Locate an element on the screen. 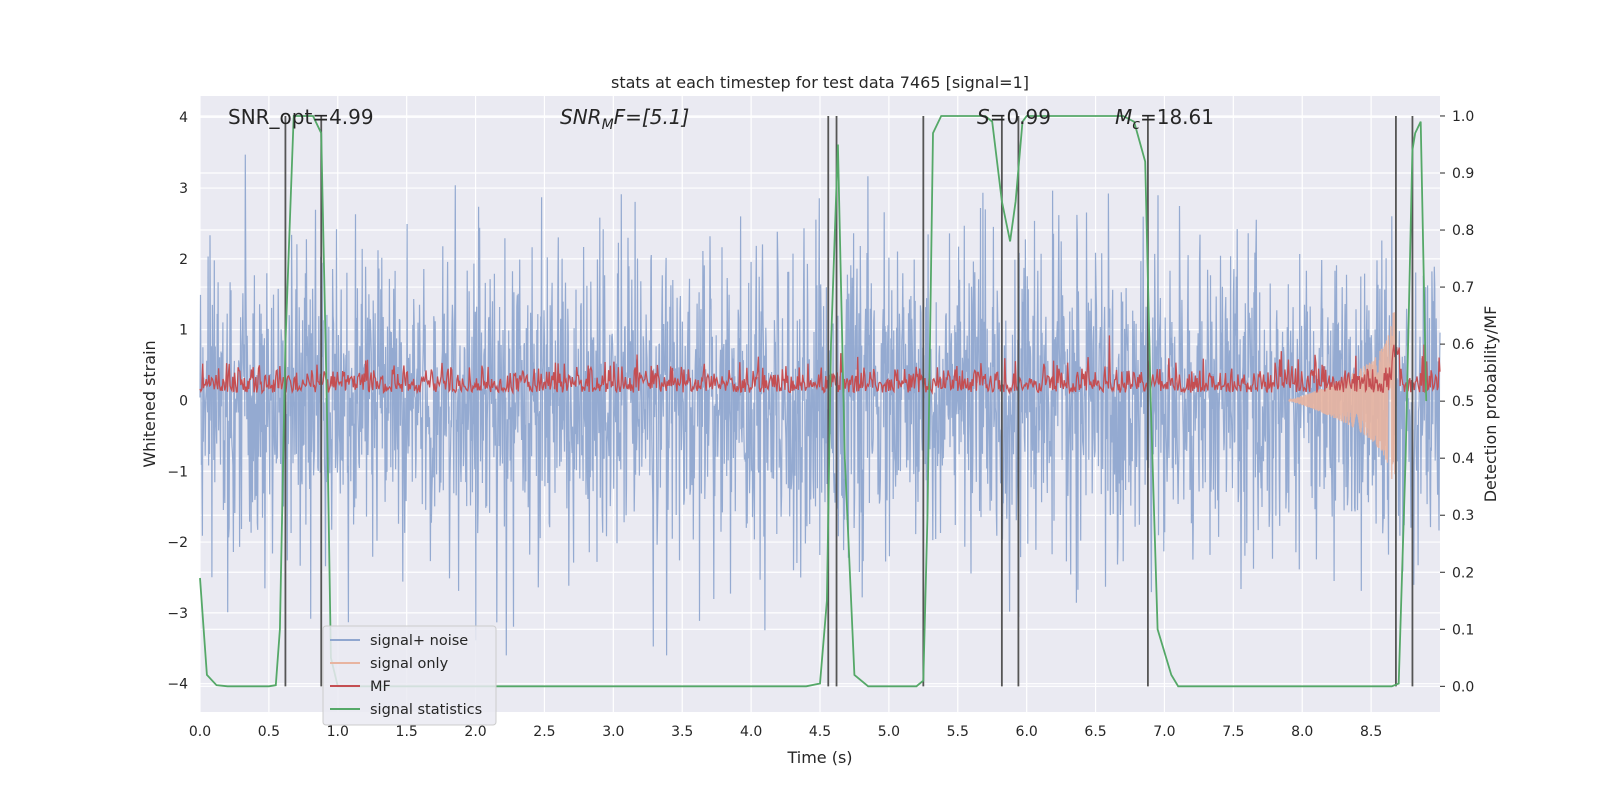  y-left-tick-label-4: 0 is located at coordinates (183, 401).